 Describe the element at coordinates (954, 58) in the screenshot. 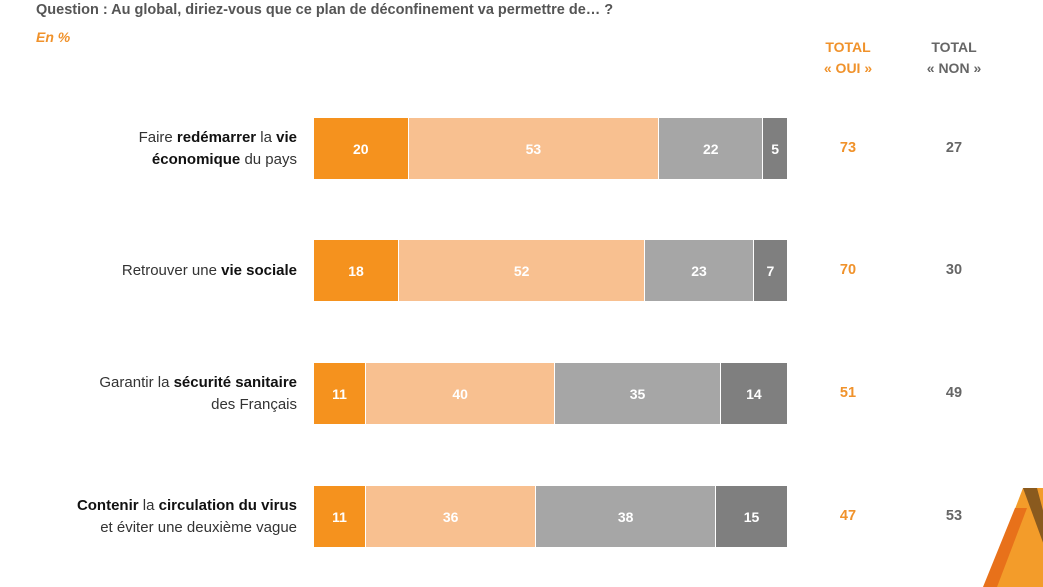

I see `total-non-header: TOTAL « NON »` at that location.